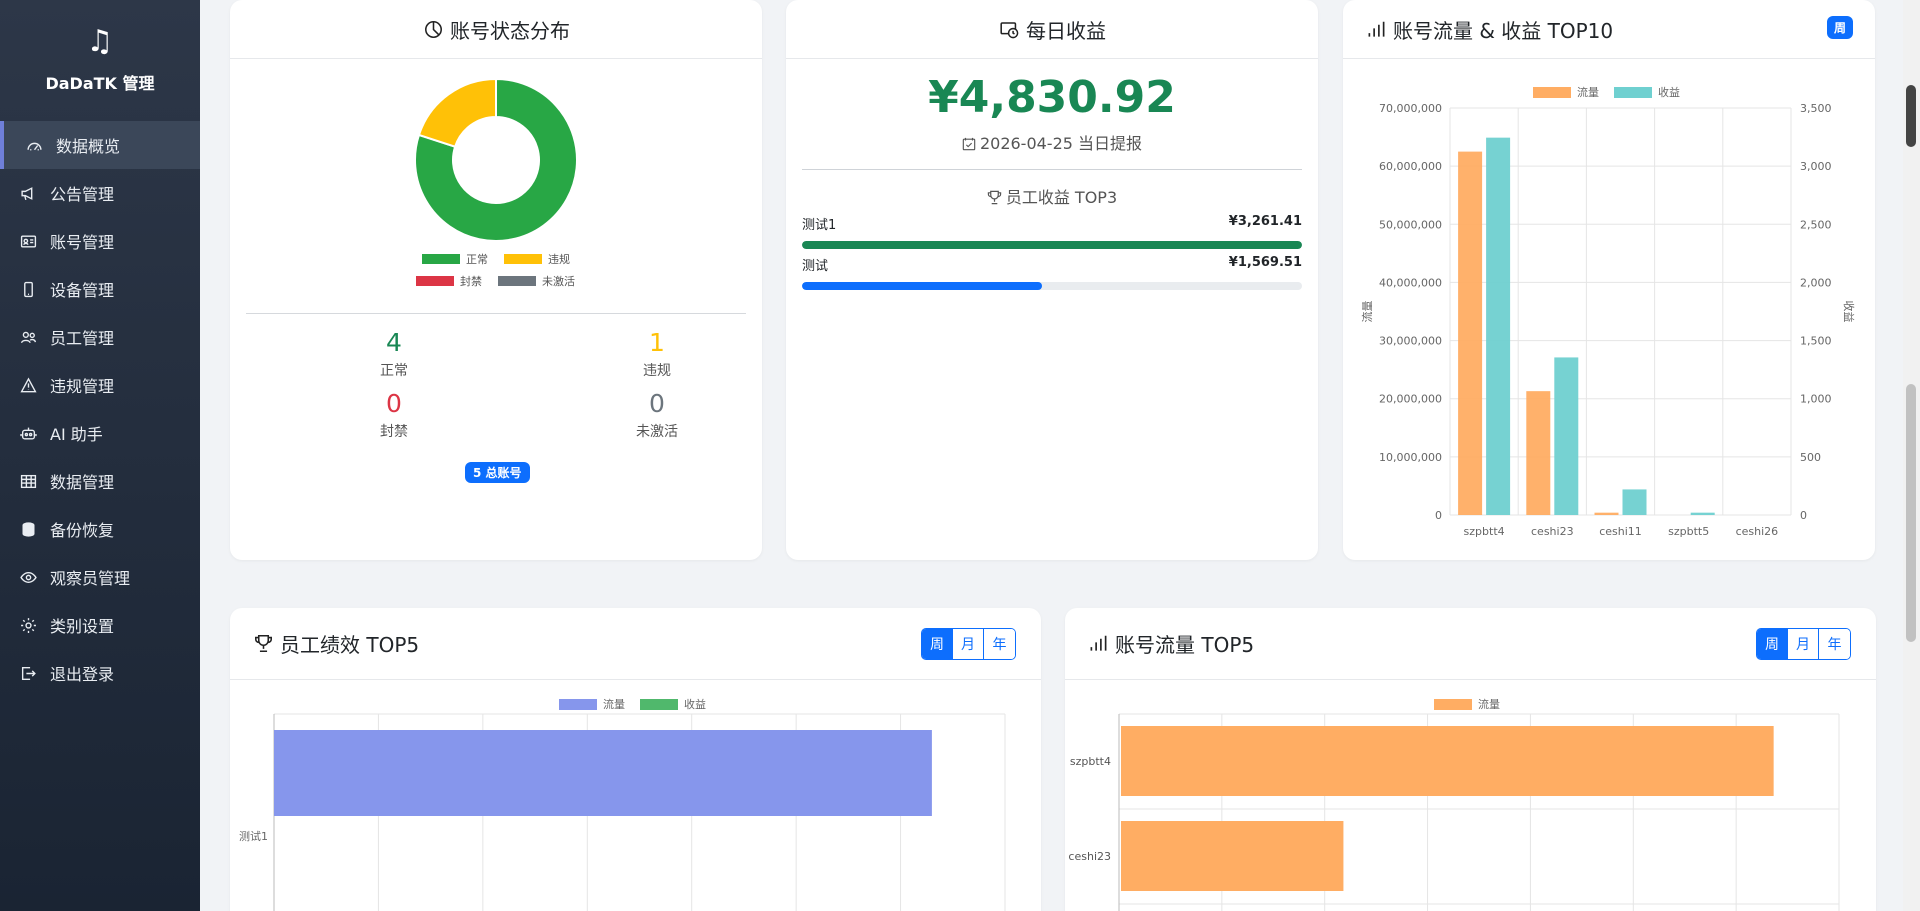  Describe the element at coordinates (28, 193) in the screenshot. I see `megaphone-icon` at that location.